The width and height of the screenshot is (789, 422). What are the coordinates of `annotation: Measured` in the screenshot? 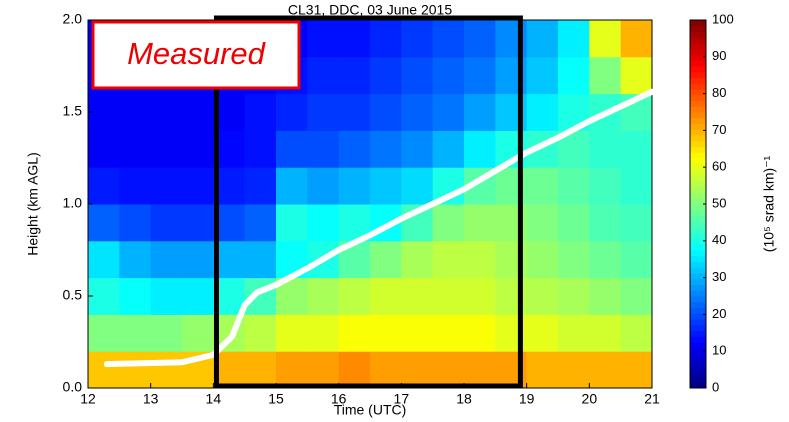 It's located at (197, 53).